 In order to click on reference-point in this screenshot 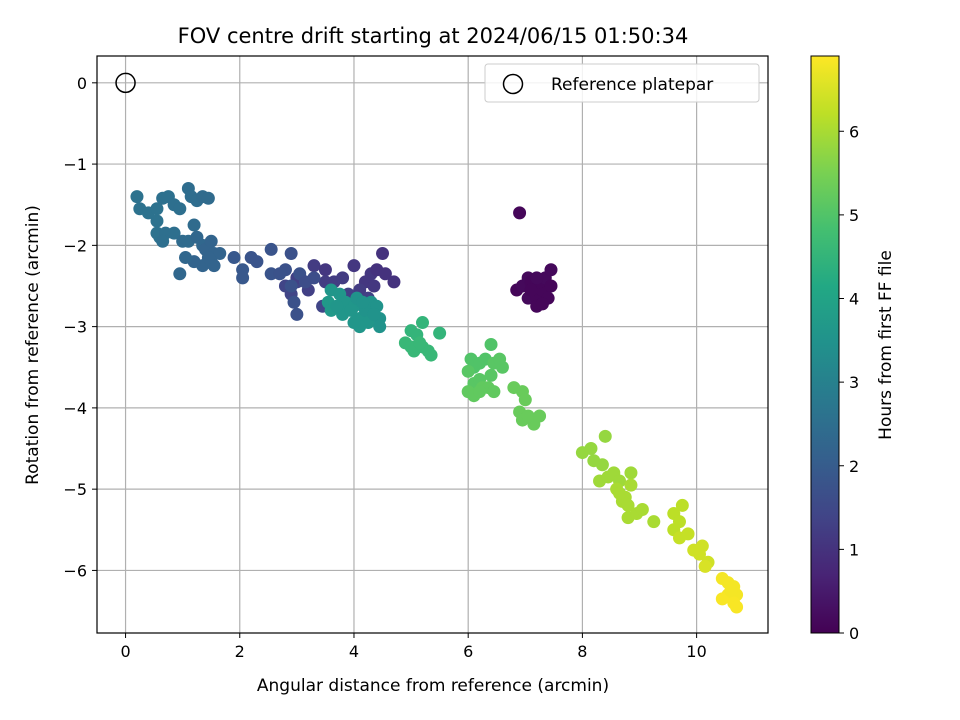, I will do `click(125, 83)`.